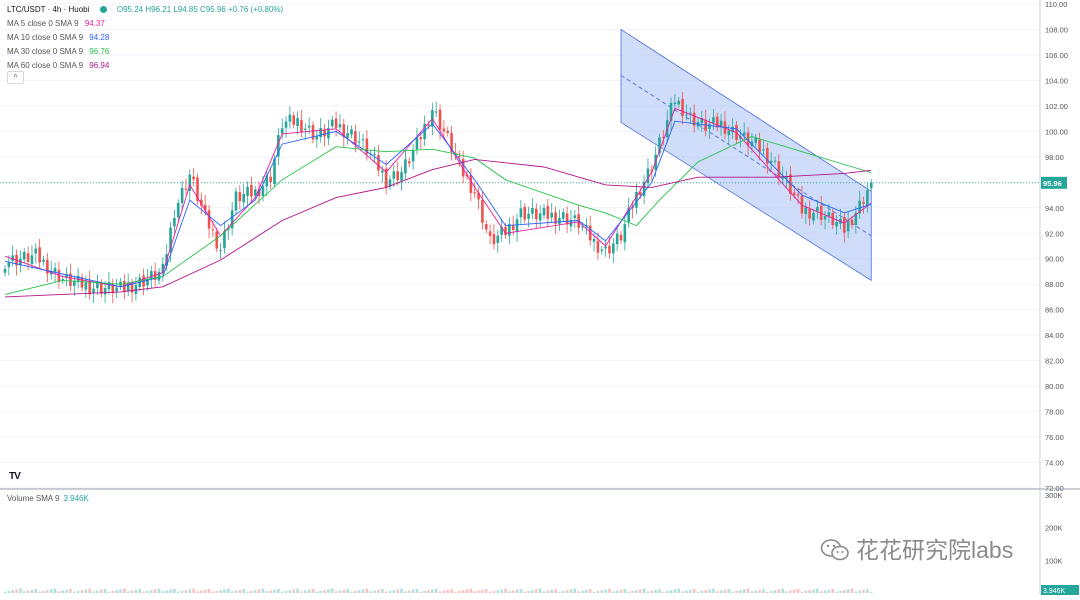  Describe the element at coordinates (145, 38) in the screenshot. I see `legend-ma10-row: MA 10 close 0 SMA 9 94.28` at that location.